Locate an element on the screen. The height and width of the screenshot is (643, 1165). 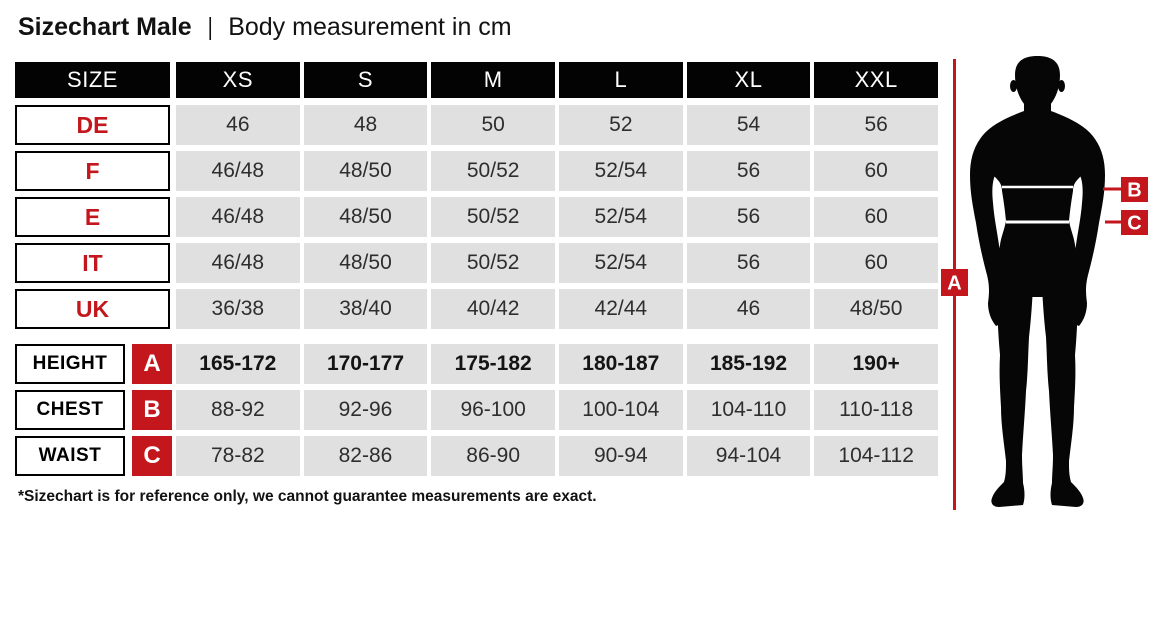
measure-value-cell: 94-104 is located at coordinates (748, 456).